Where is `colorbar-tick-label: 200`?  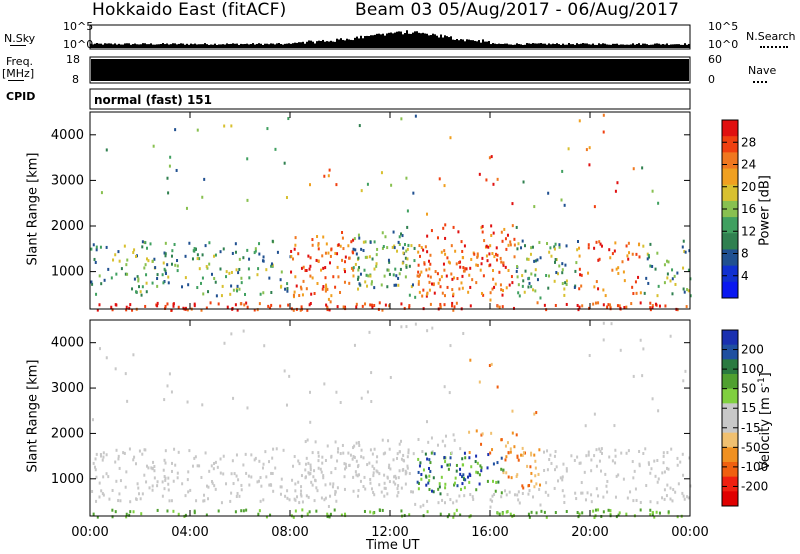 colorbar-tick-label: 200 is located at coordinates (752, 350).